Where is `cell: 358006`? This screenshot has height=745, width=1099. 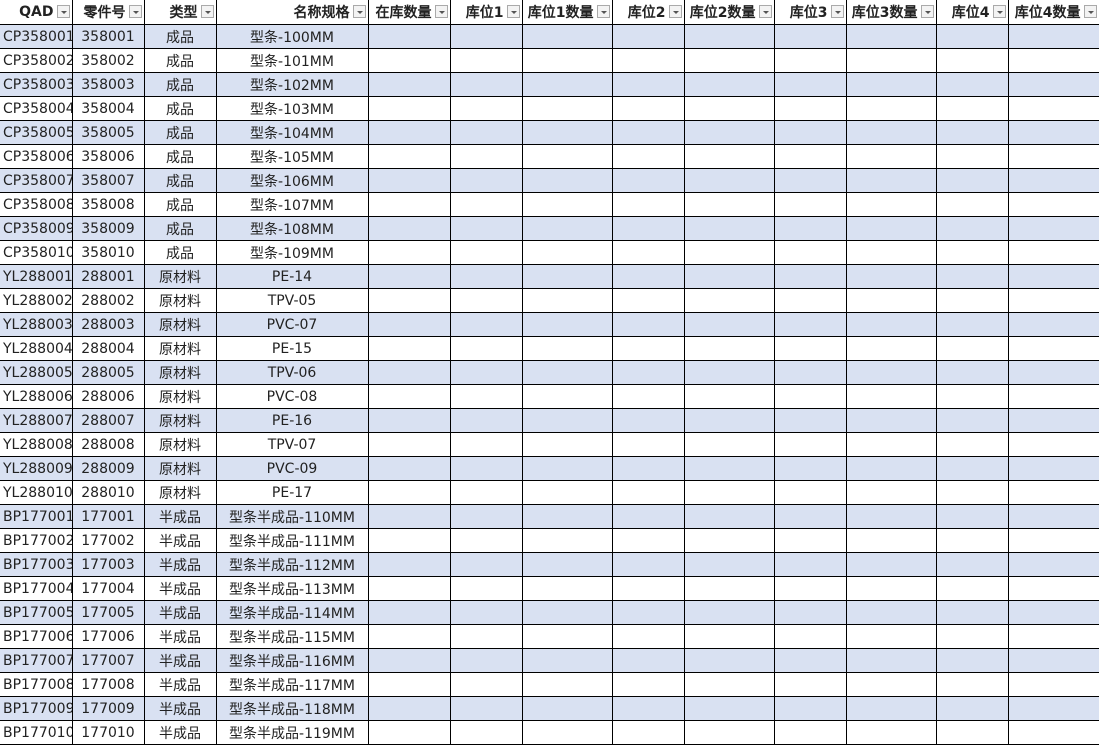 cell: 358006 is located at coordinates (108, 156).